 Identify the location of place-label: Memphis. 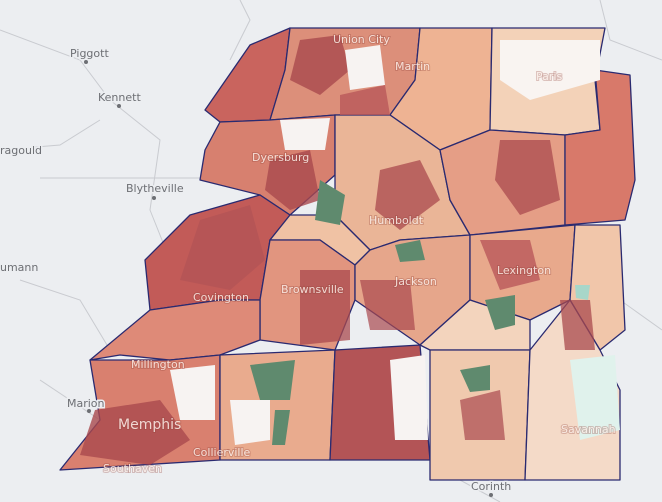
(149, 425).